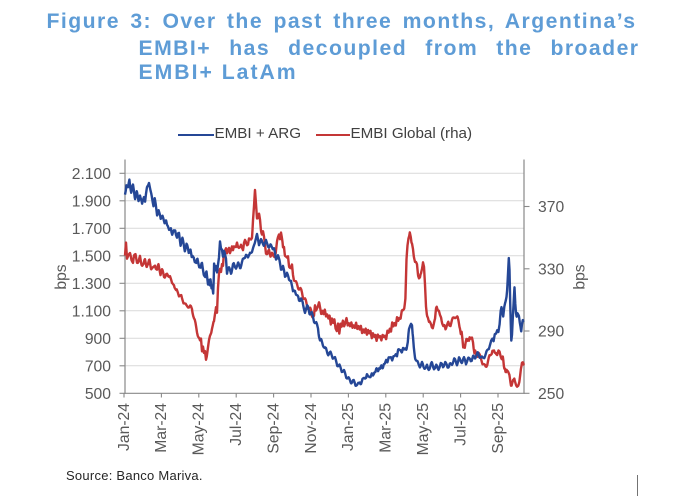  What do you see at coordinates (92, 284) in the screenshot?
I see `svg-text: 1.300` at bounding box center [92, 284].